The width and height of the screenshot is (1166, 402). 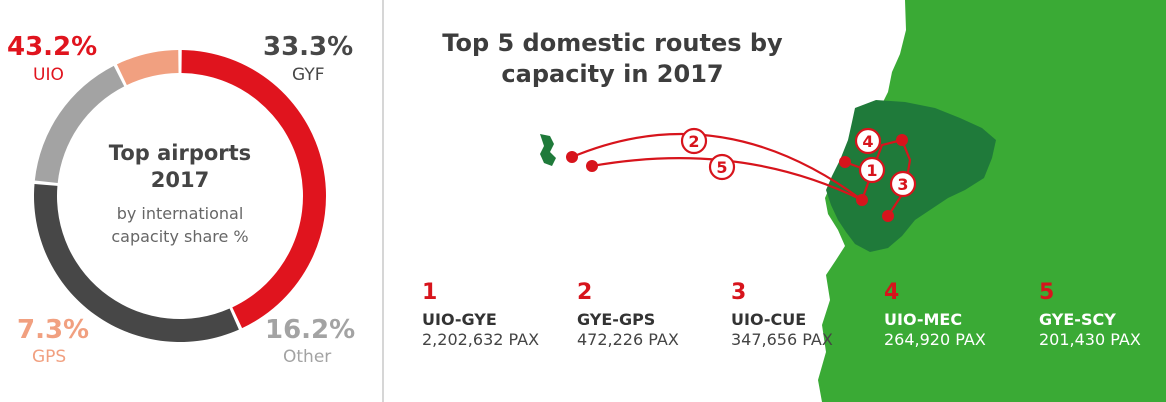 What do you see at coordinates (49, 357) in the screenshot?
I see `slice-label-gps: GPS` at bounding box center [49, 357].